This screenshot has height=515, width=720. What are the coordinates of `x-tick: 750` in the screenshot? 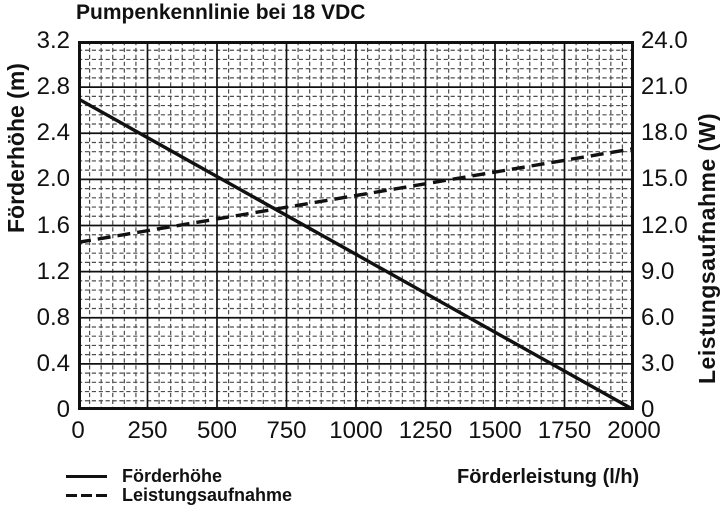 It's located at (286, 430).